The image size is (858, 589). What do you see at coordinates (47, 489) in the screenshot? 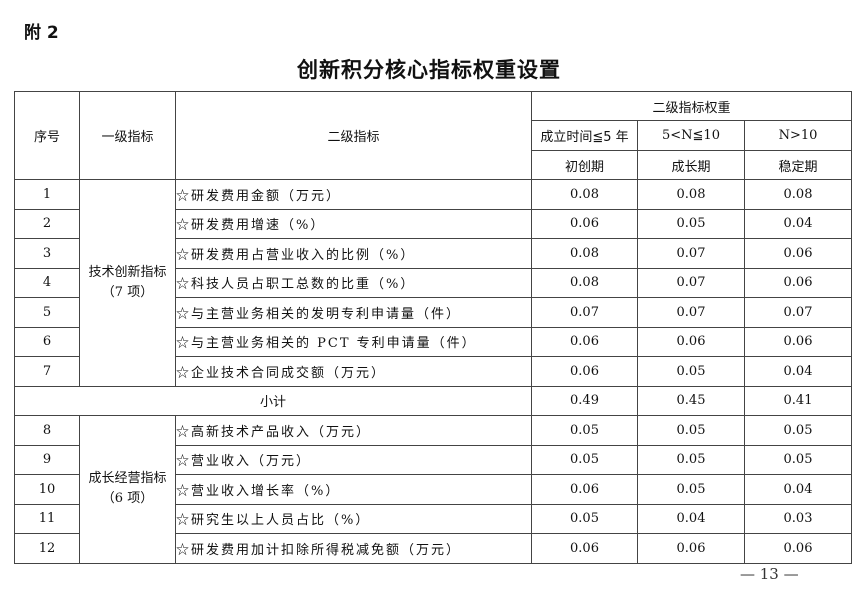
I see `row-seq: 10` at bounding box center [47, 489].